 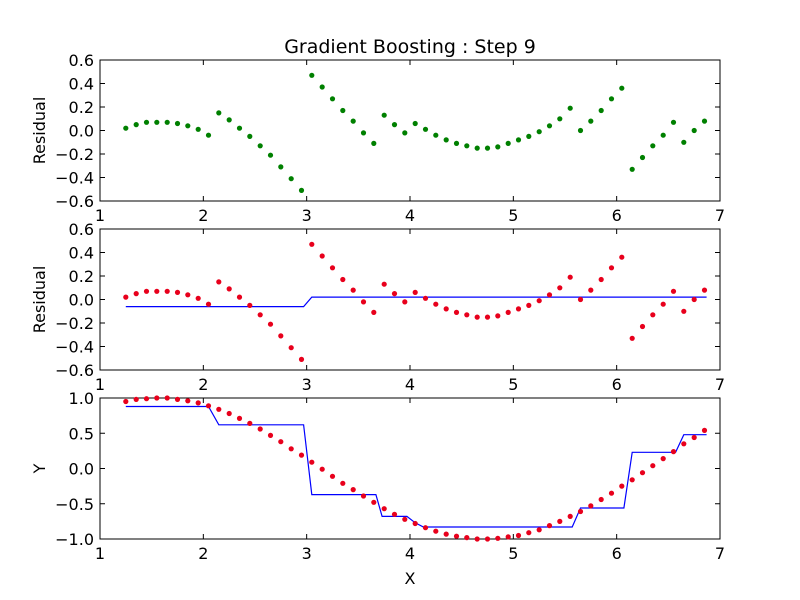 What do you see at coordinates (74, 347) in the screenshot?
I see `y-tick-label: −0.4` at bounding box center [74, 347].